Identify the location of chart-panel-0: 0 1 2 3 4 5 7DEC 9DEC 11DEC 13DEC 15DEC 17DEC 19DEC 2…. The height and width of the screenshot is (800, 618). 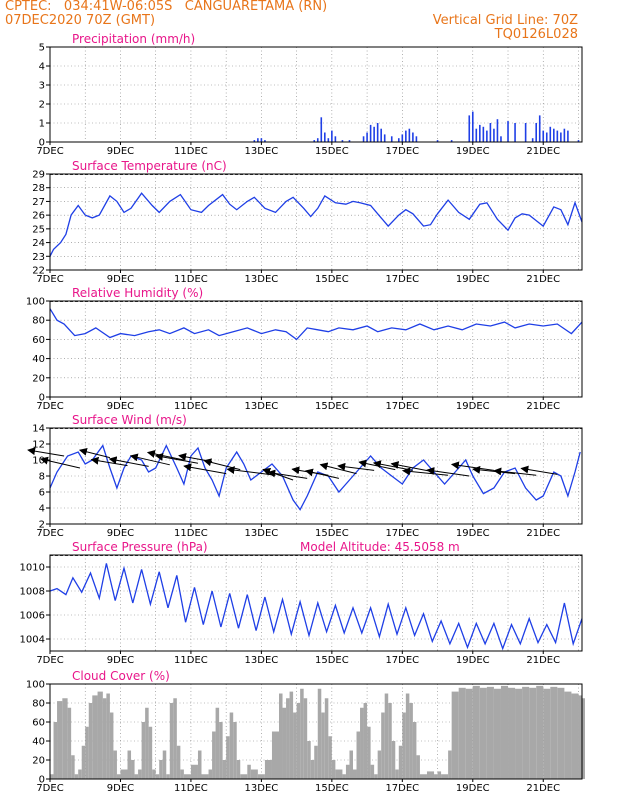
(309, 94).